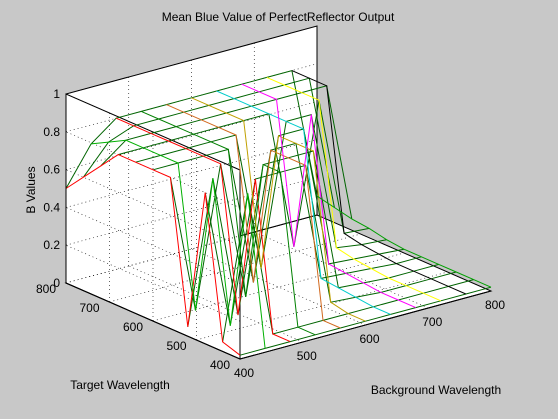 This screenshot has width=558, height=419. I want to click on z-tick-label: 0, so click(56, 283).